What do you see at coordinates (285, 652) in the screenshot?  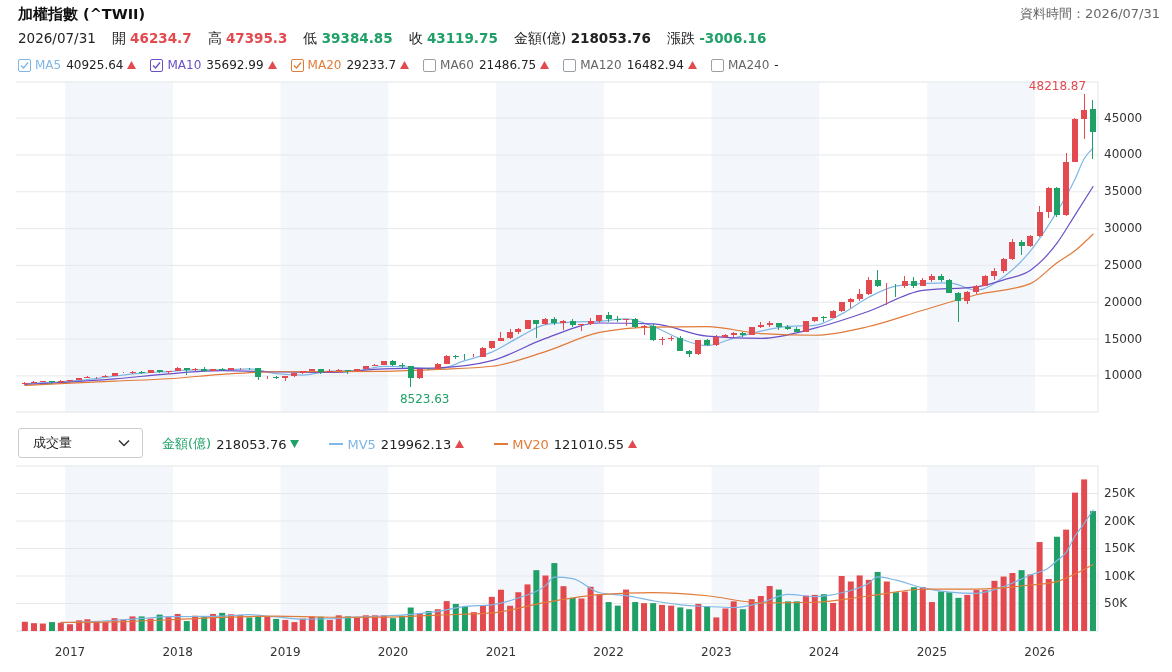 I see `x-tick-label: 2019` at bounding box center [285, 652].